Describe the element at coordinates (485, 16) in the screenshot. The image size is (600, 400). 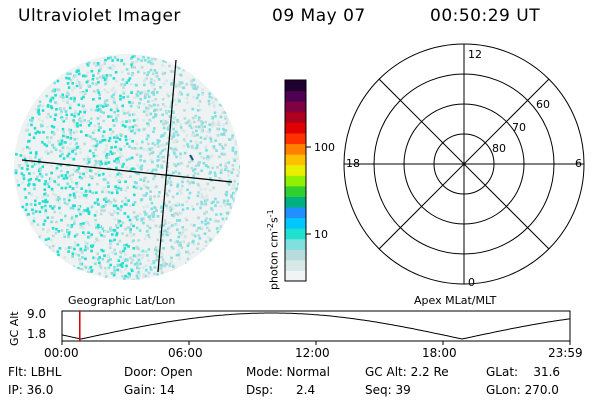
I see `time-label: 00:50:29 UT` at that location.